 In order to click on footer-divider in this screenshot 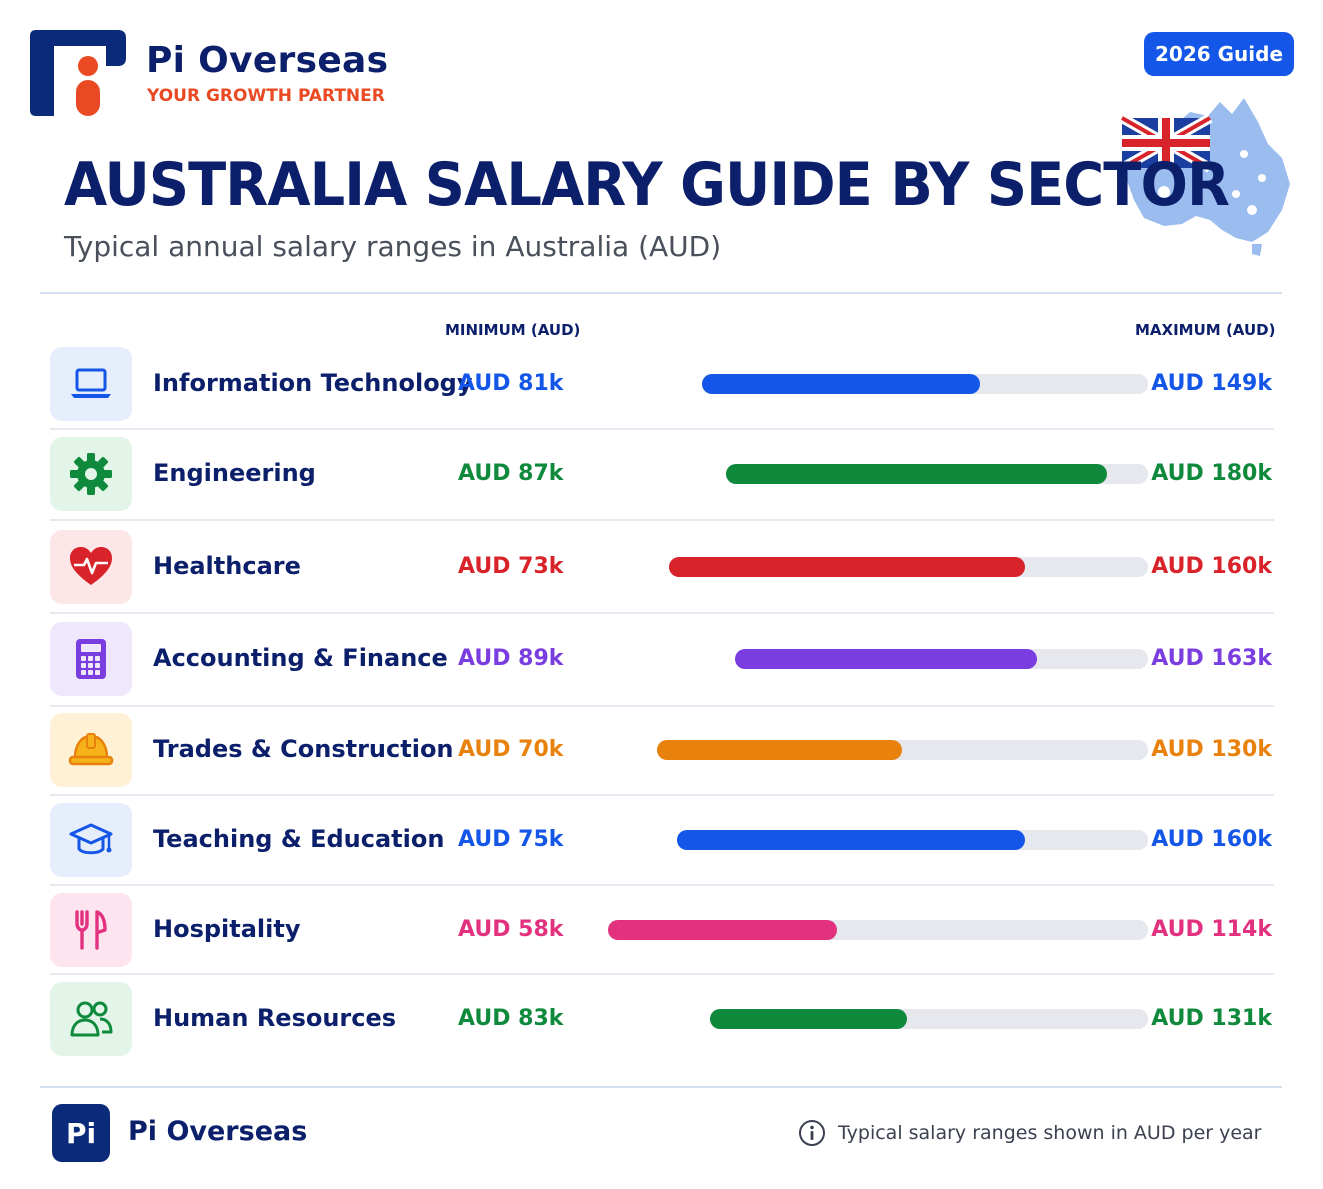, I will do `click(661, 1087)`.